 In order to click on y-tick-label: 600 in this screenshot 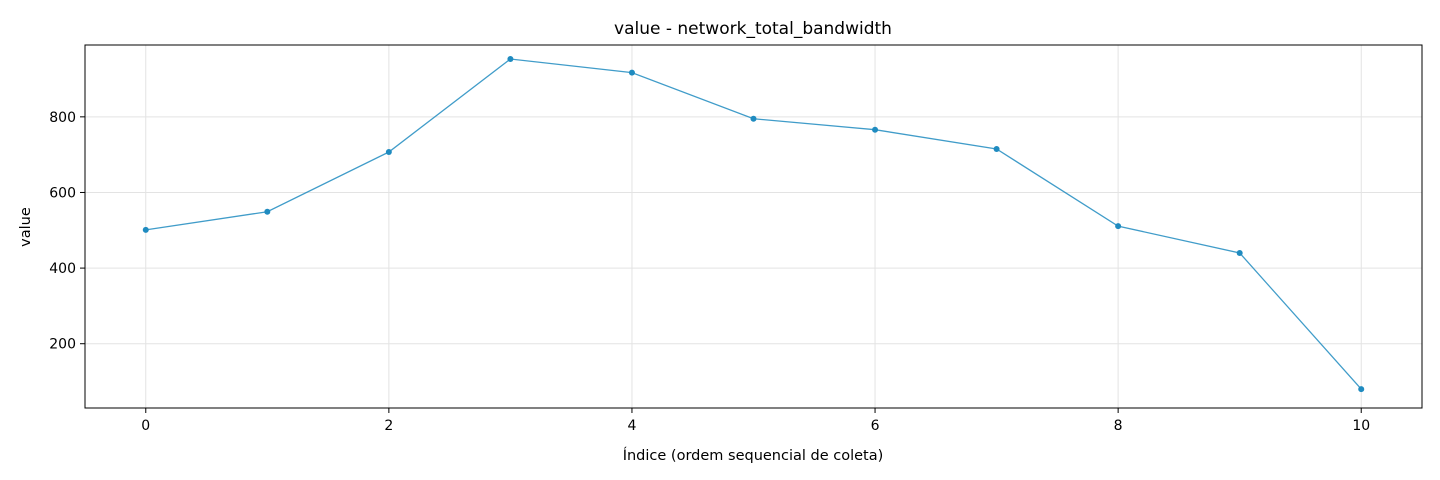, I will do `click(62, 193)`.